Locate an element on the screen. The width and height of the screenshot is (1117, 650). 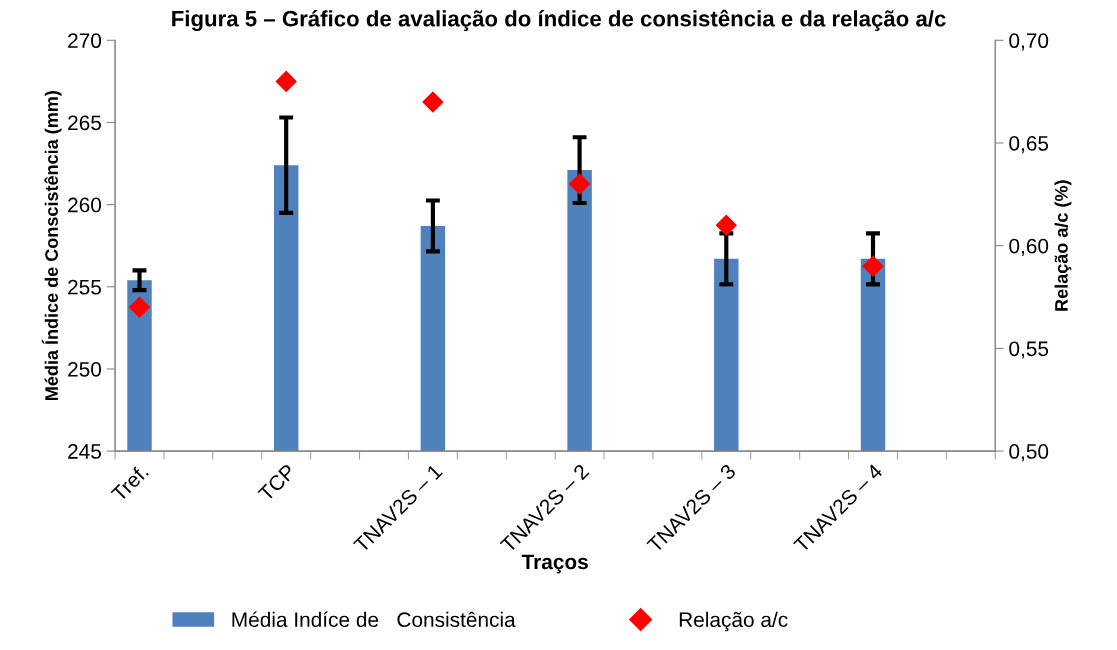
y2-tick-label: 0,65 is located at coordinates (1029, 145).